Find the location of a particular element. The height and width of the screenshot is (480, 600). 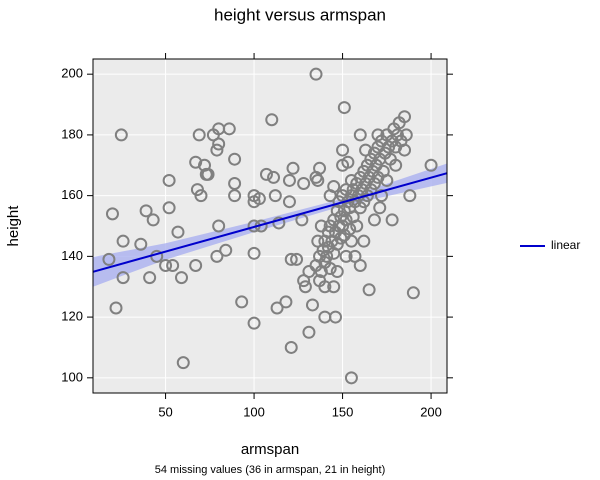

fit-line is located at coordinates (270, 222).